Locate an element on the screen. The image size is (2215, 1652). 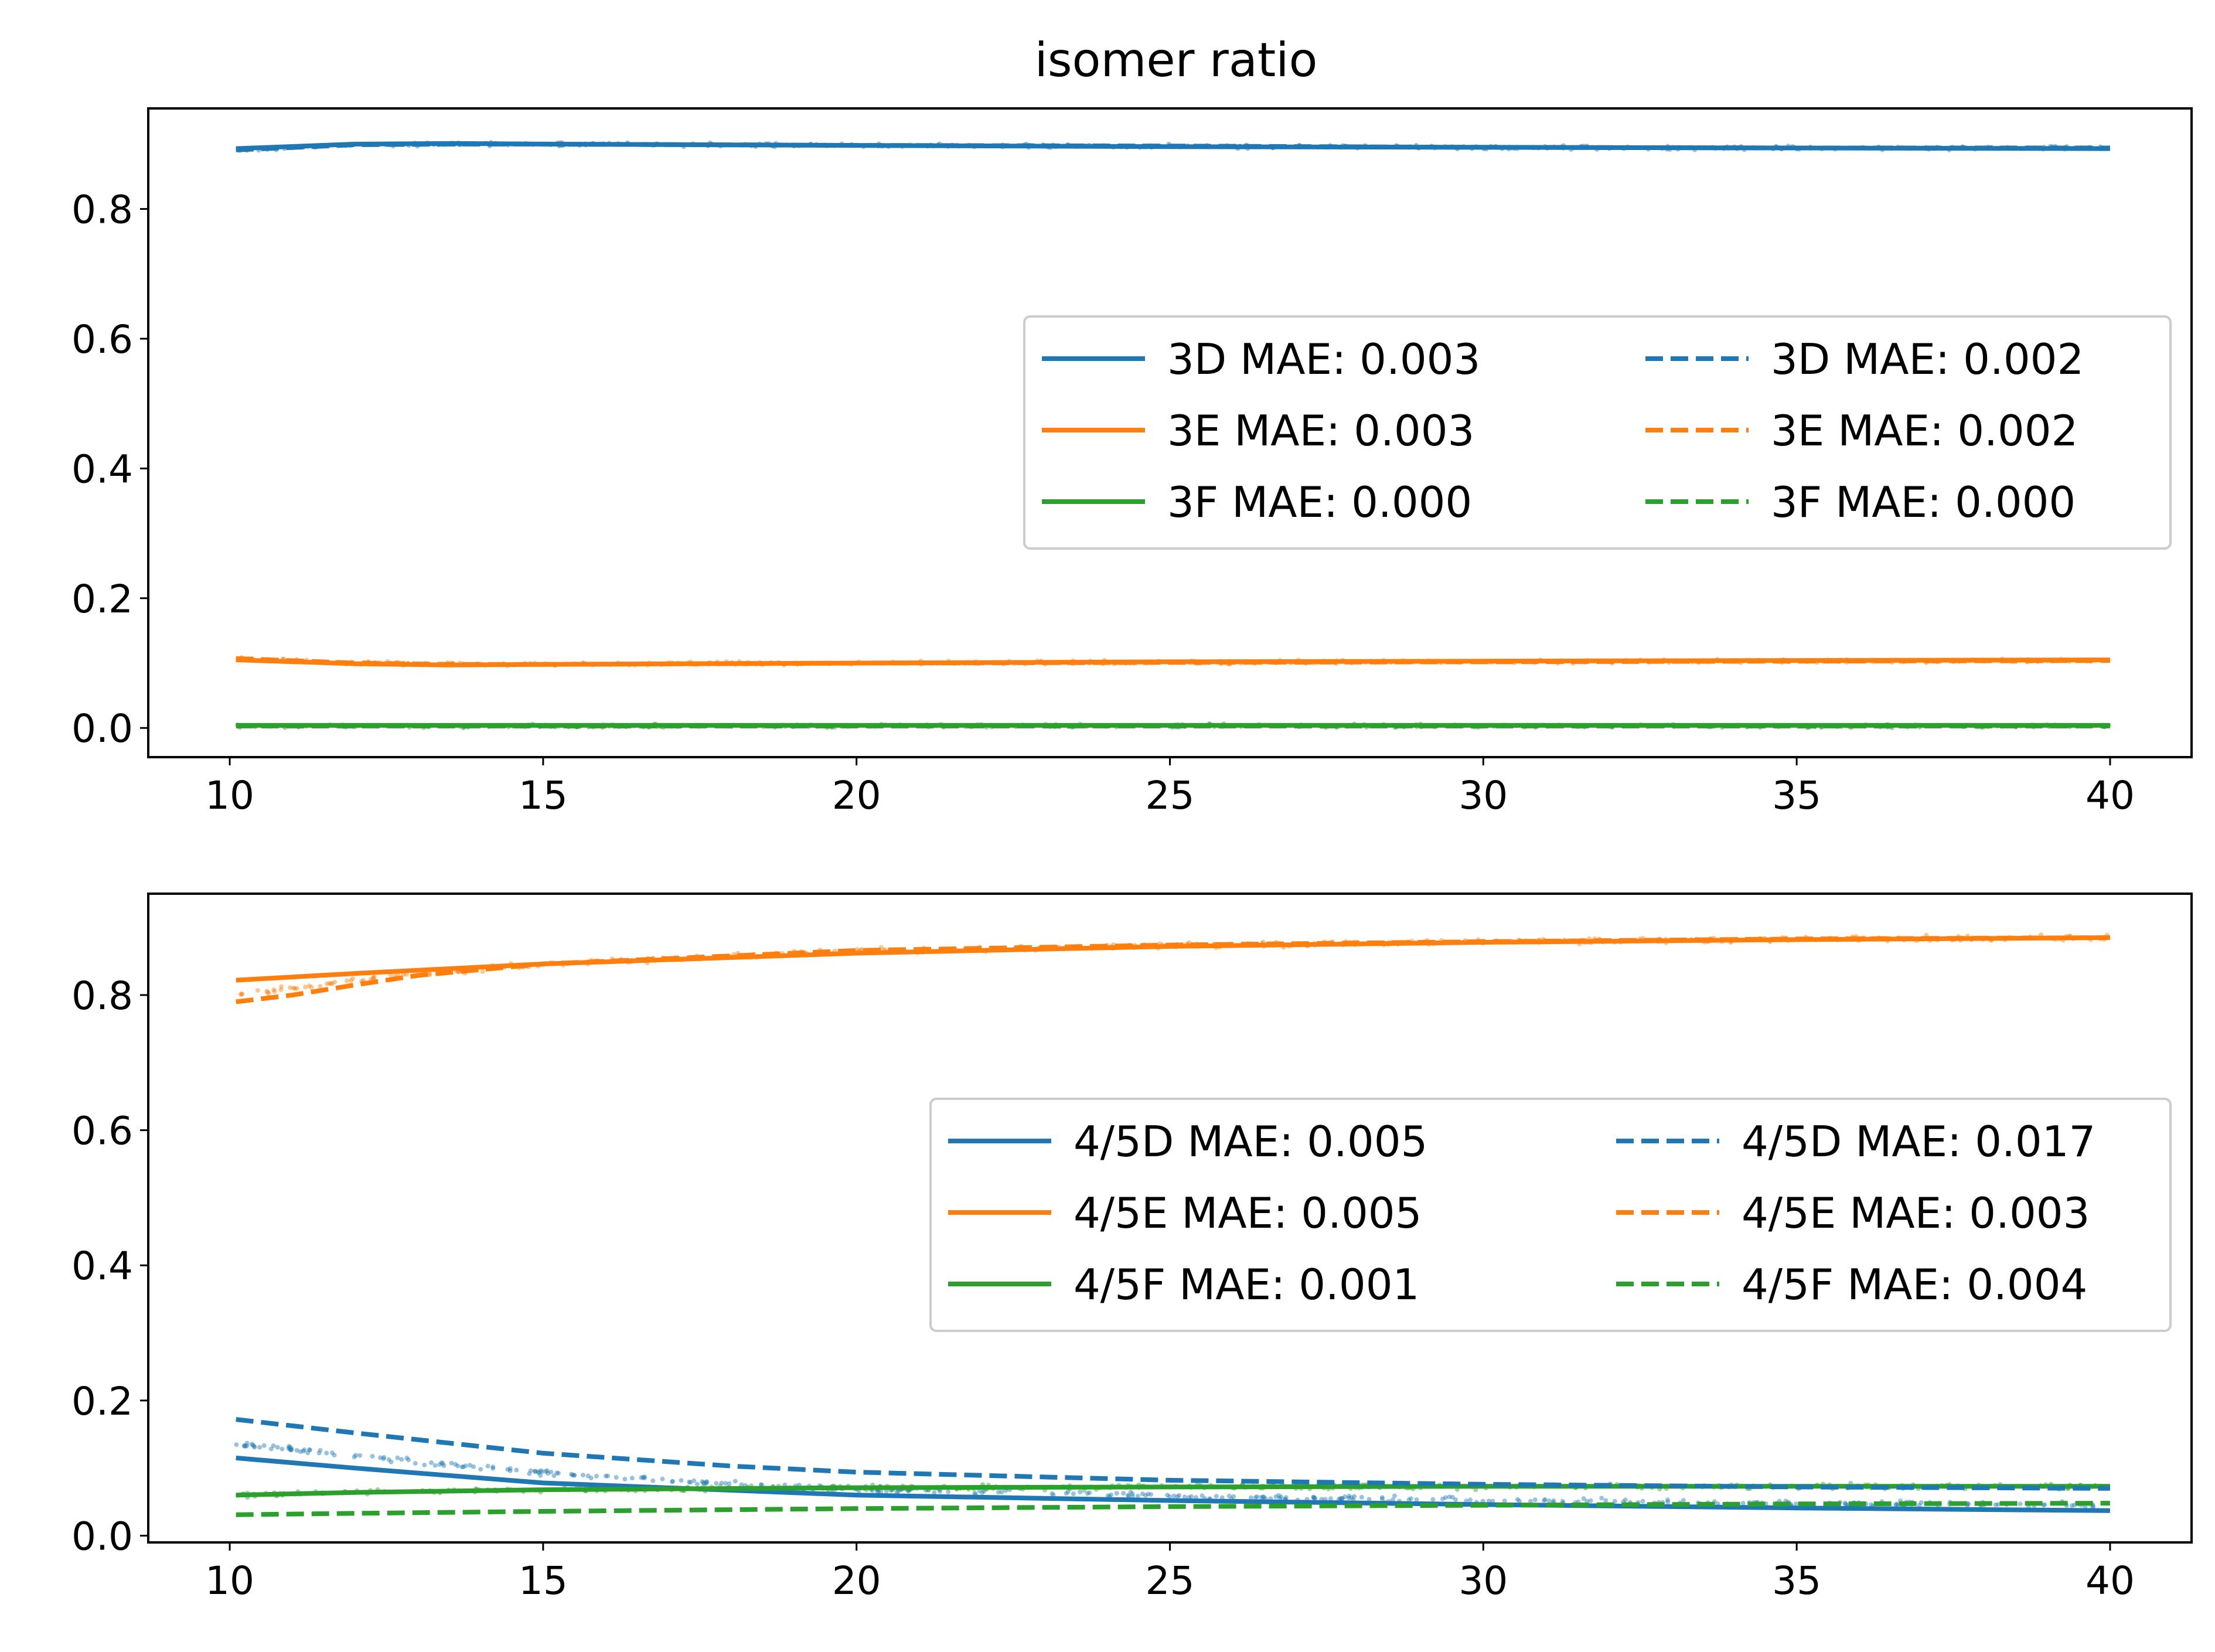
legend-box is located at coordinates (1597, 432).